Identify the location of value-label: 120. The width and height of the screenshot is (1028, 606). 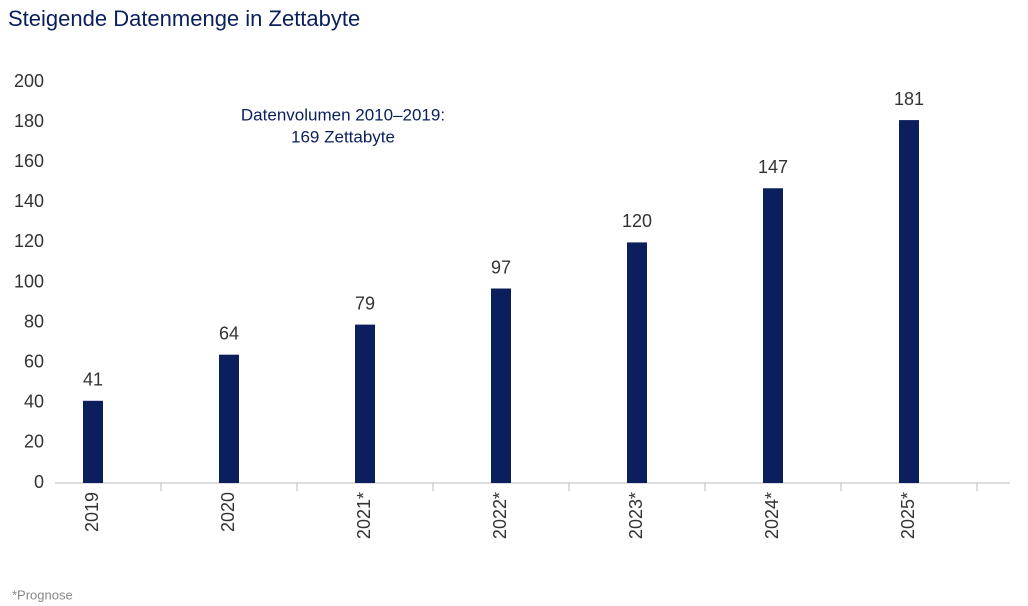
(637, 221).